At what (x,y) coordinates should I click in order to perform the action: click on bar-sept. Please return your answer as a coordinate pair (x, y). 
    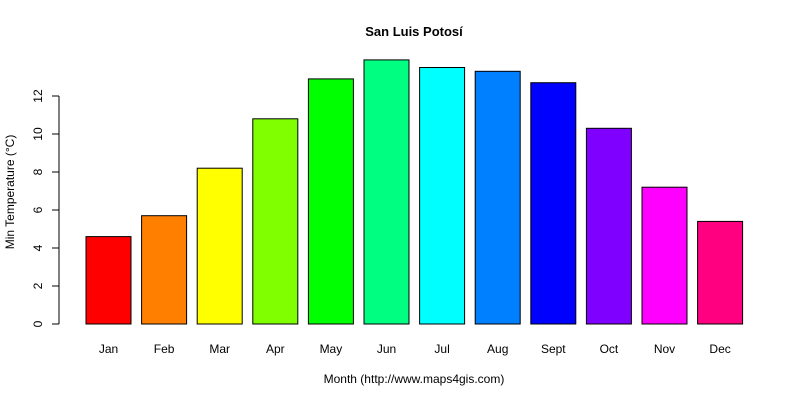
    Looking at the image, I should click on (553, 203).